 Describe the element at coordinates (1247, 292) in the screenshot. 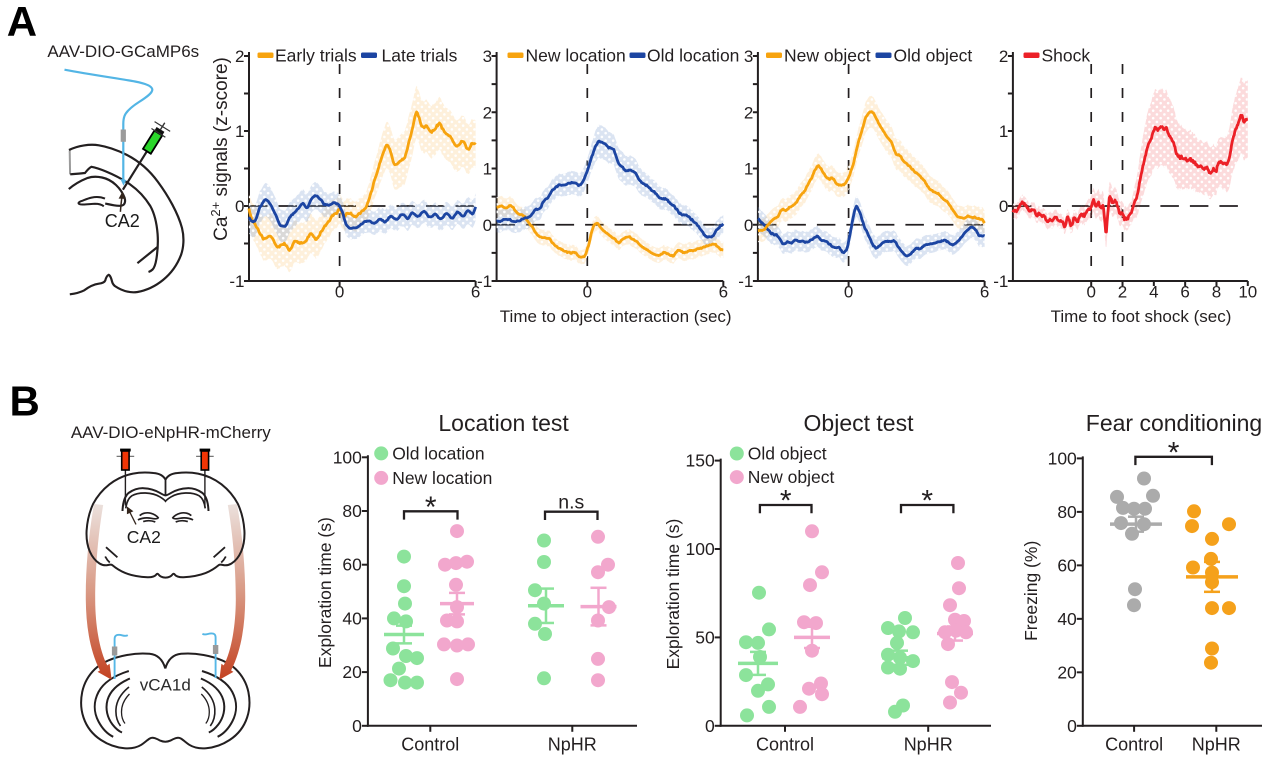

I see `svg-text: 10` at that location.